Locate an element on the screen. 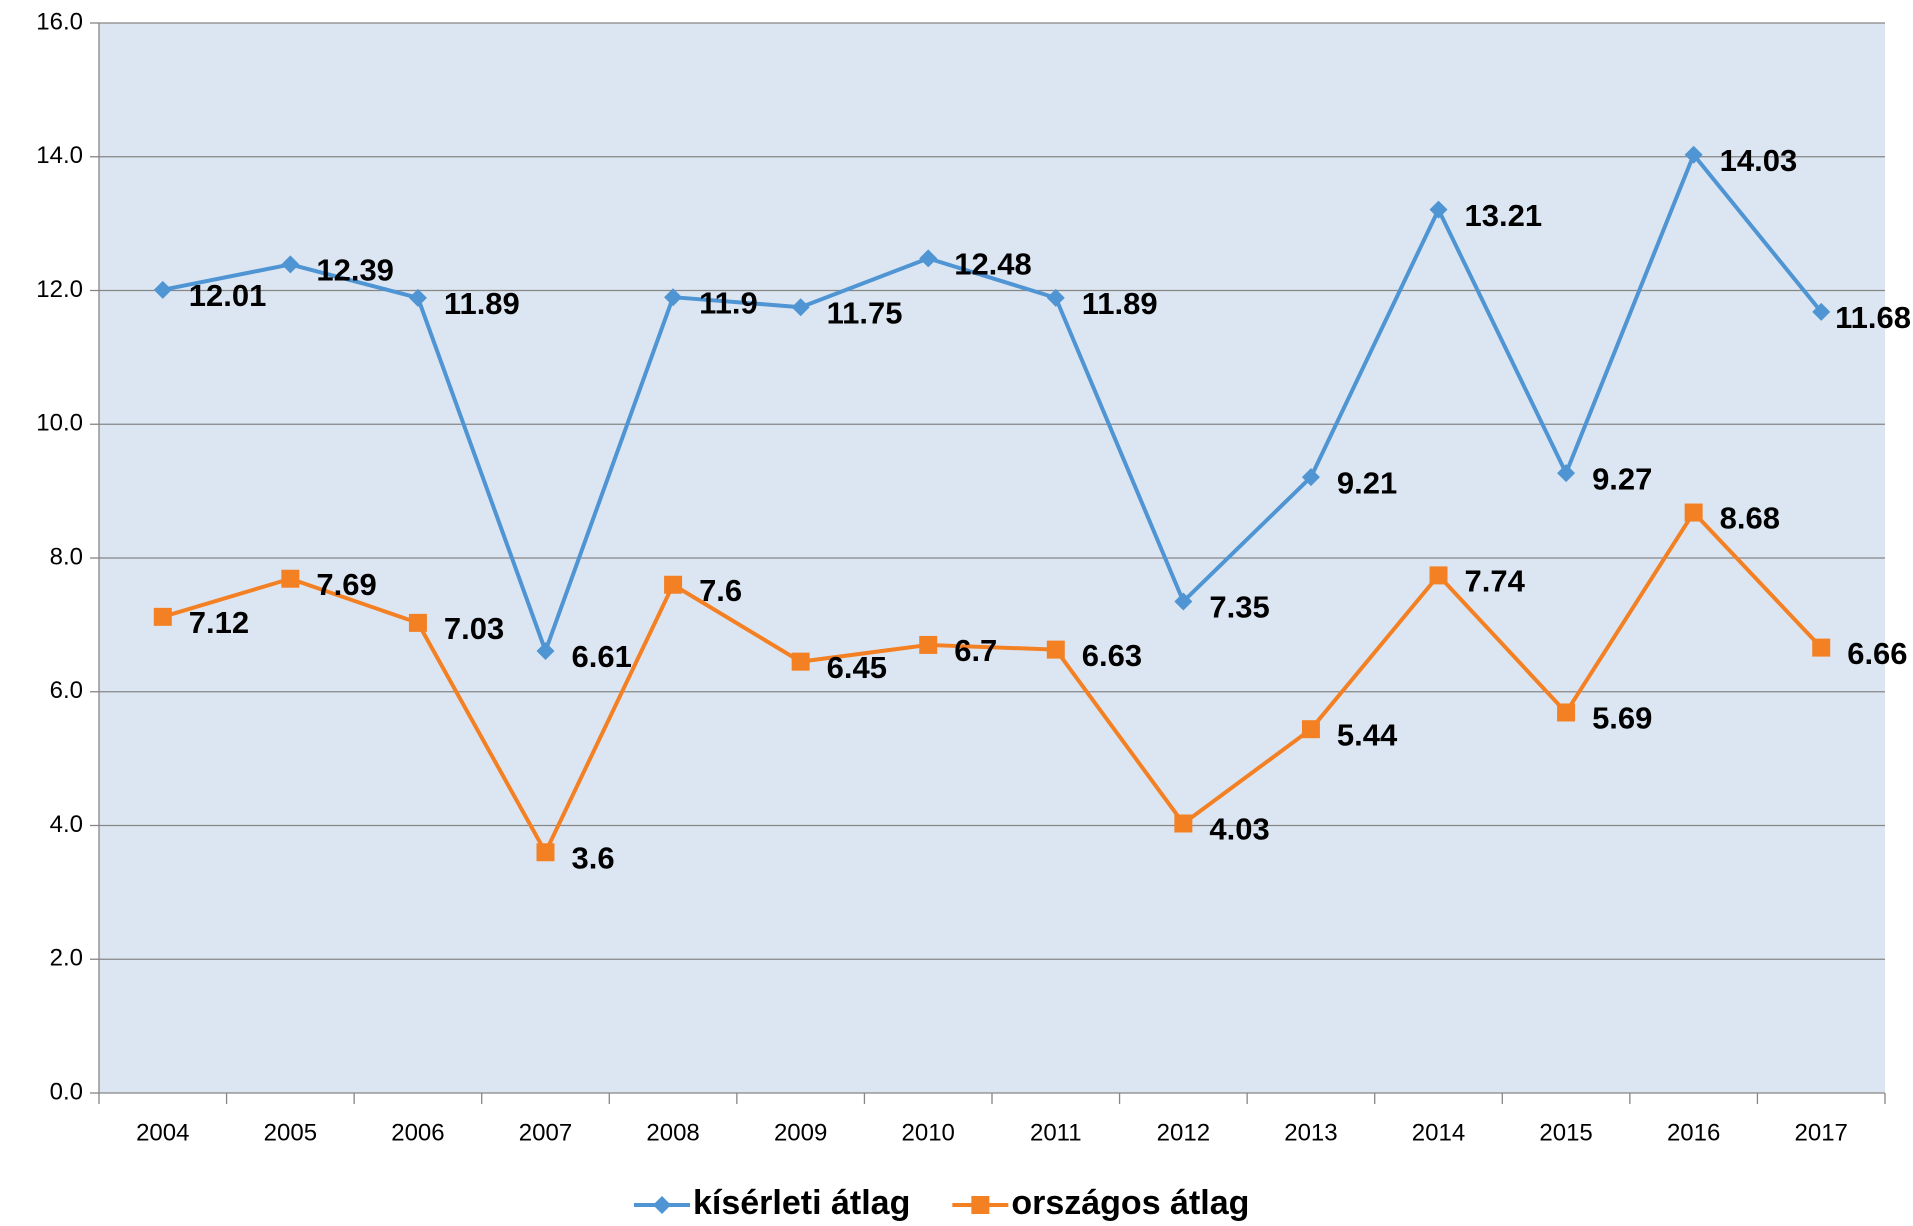 Image resolution: width=1913 pixels, height=1226 pixels. data-label: 9.21 is located at coordinates (1367, 482).